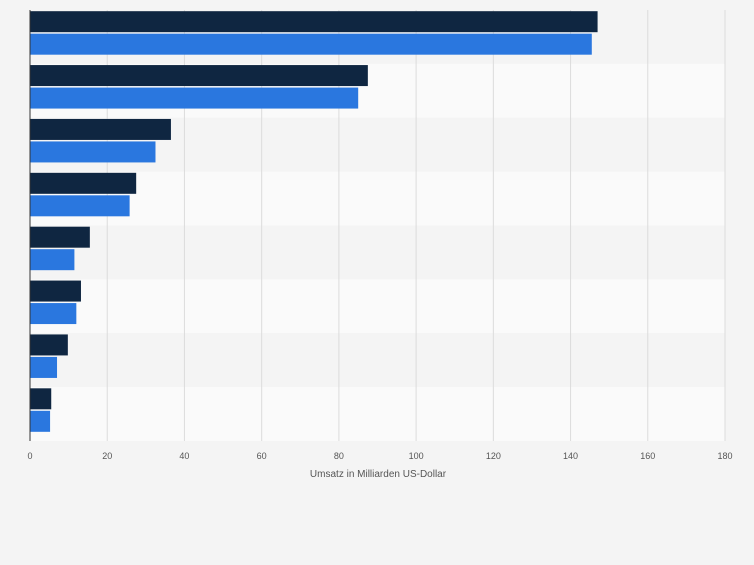 The width and height of the screenshot is (754, 565). What do you see at coordinates (184, 456) in the screenshot?
I see `x-tick-label: 40` at bounding box center [184, 456].